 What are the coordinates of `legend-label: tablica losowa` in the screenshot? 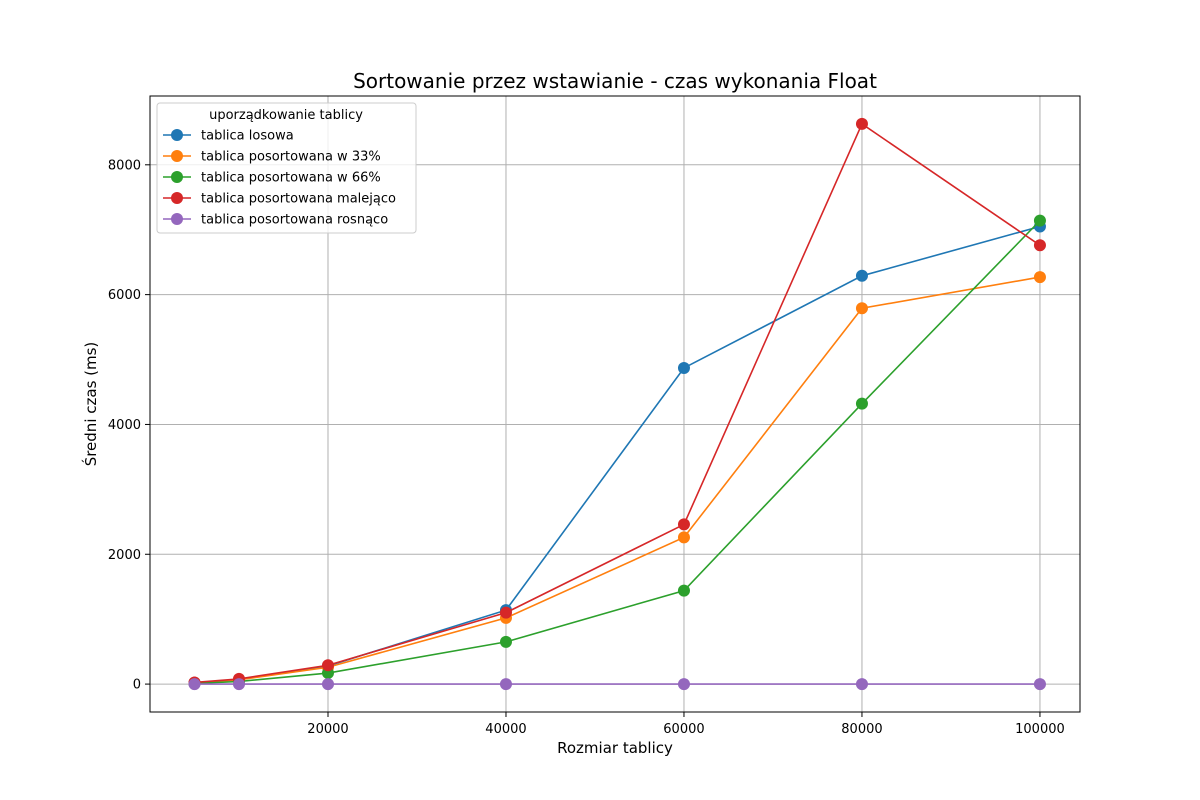 It's located at (247, 136).